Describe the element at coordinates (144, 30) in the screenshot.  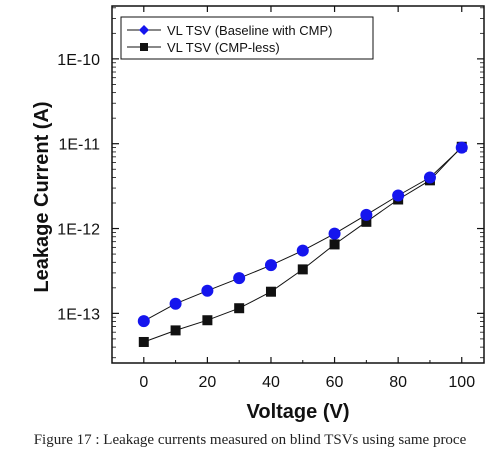
I see `legend-marker-baseline` at that location.